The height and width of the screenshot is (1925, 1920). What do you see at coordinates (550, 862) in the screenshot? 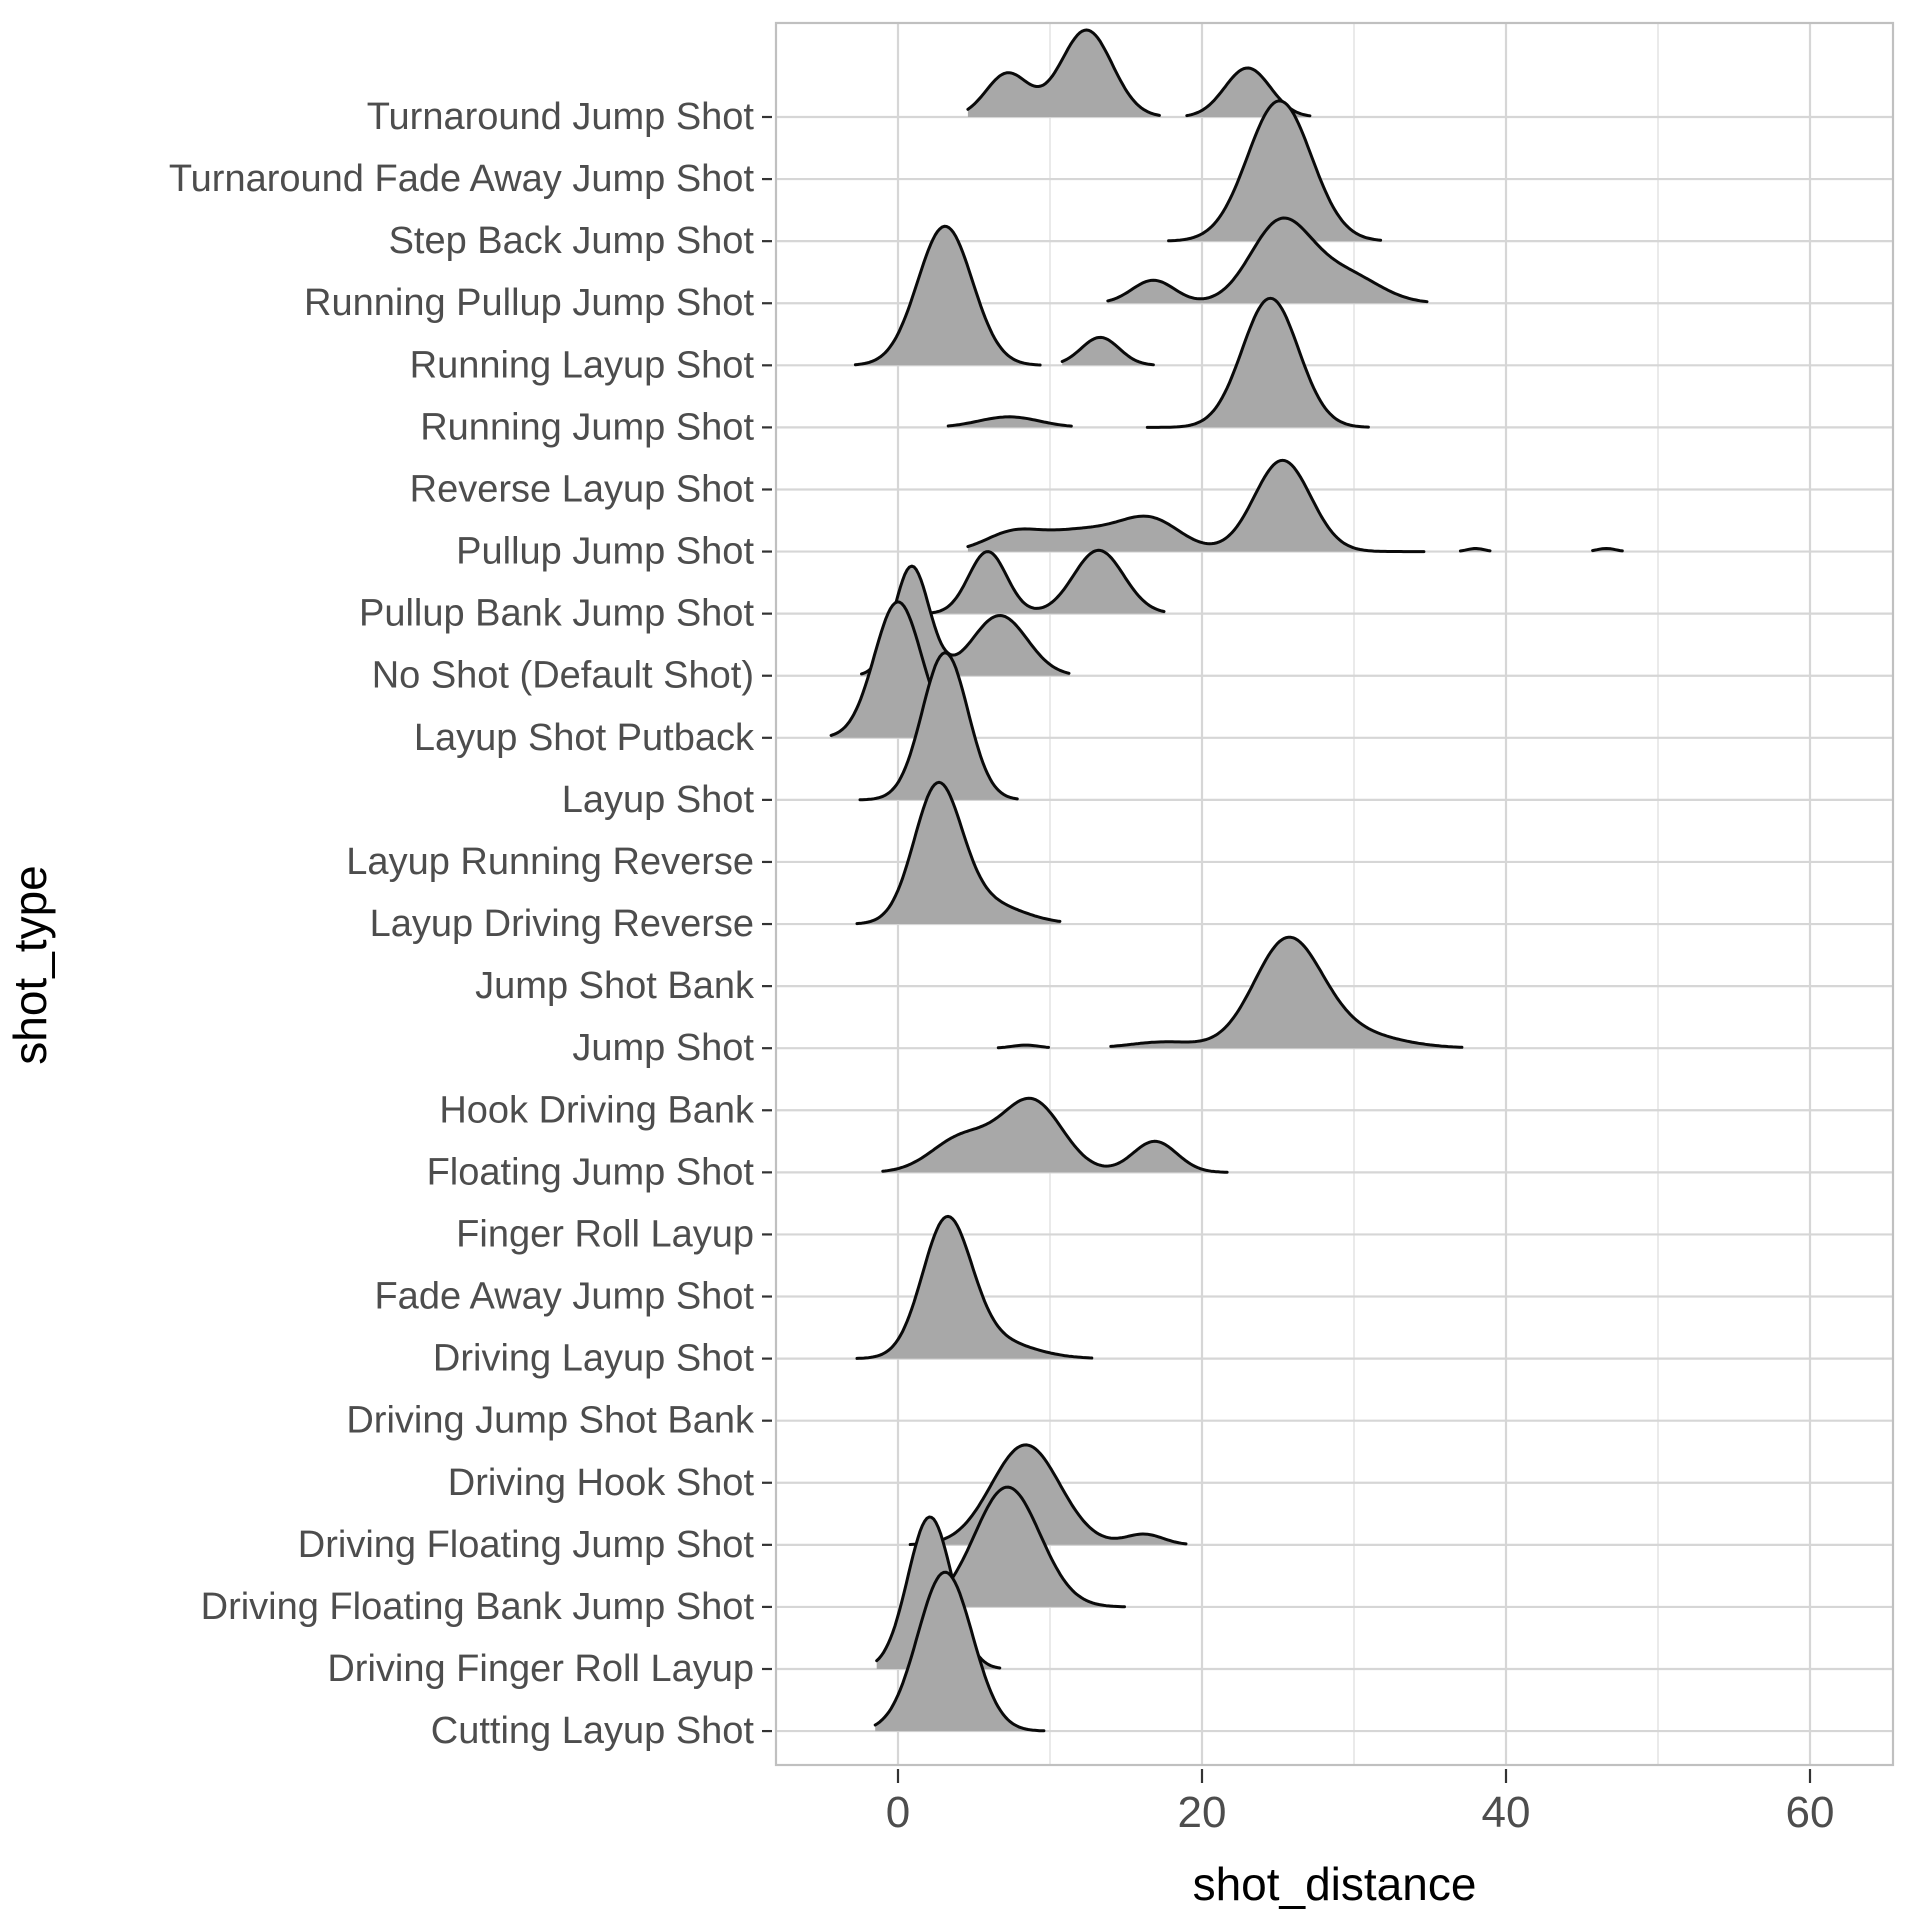
I see `y-axis-label: Layup Running Reverse` at bounding box center [550, 862].